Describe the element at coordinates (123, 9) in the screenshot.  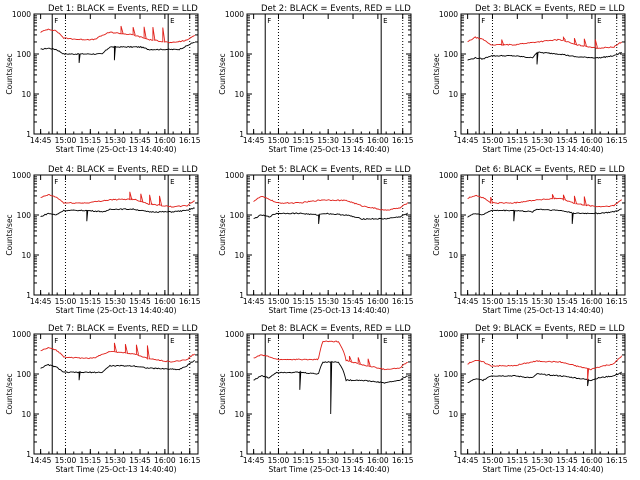
I see `panel-title: Det 1: BLACK = Events, RED = LLD` at that location.